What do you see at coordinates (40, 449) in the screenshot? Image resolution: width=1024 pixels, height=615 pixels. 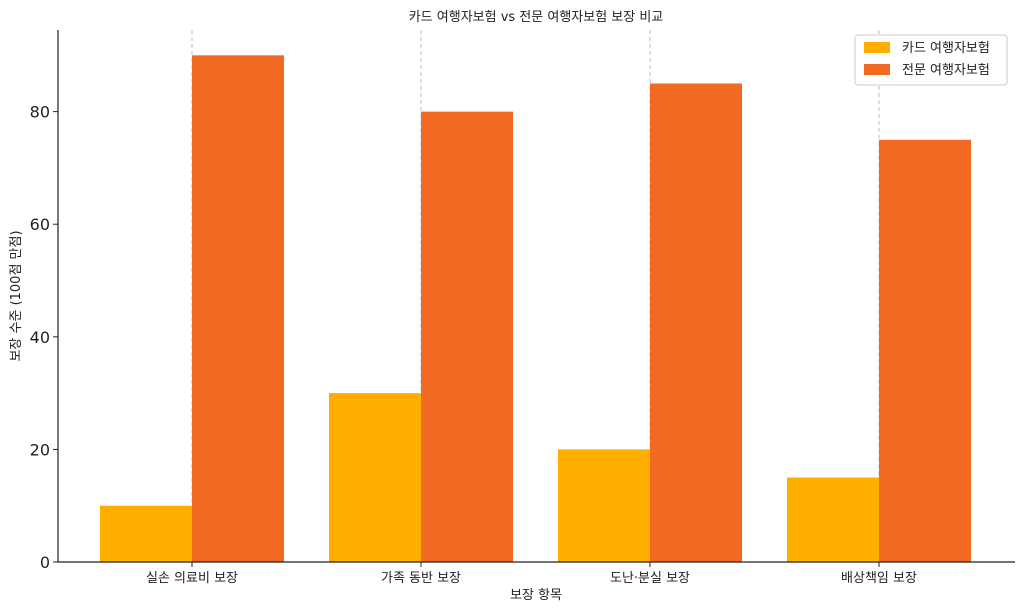 I see `y-tick-label: 20` at bounding box center [40, 449].